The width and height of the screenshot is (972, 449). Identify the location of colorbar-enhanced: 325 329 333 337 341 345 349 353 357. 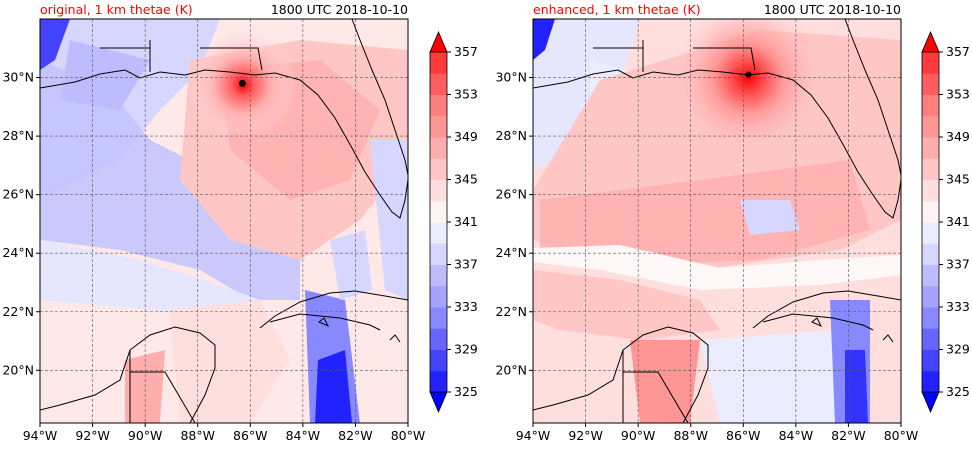
(945, 222).